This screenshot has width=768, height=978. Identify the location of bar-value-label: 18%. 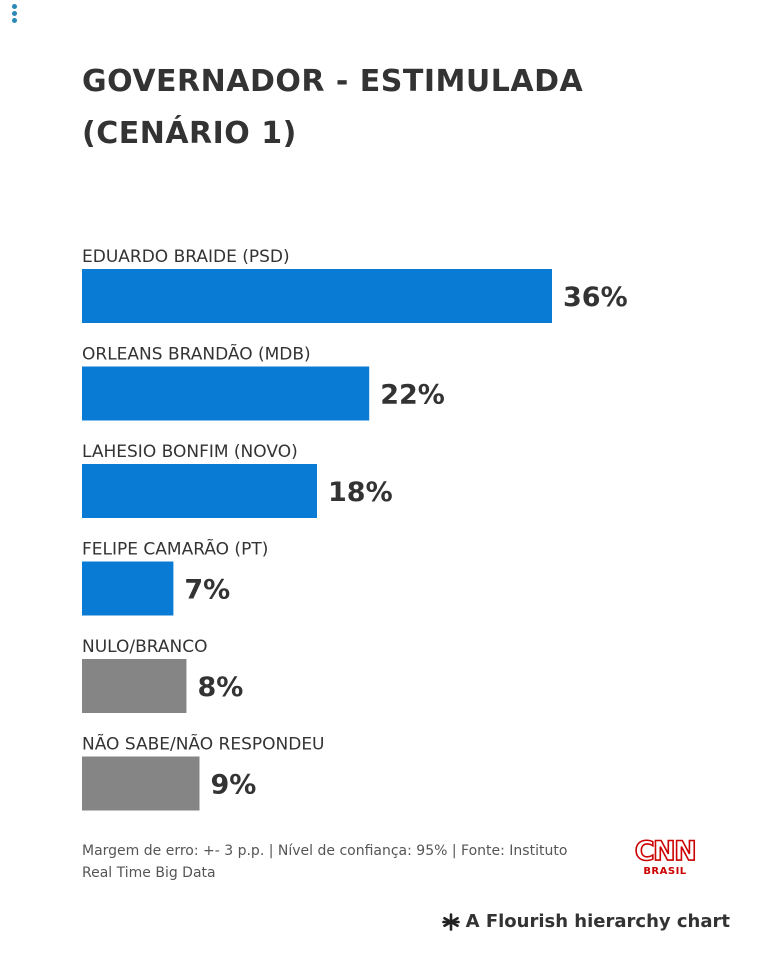
(360, 492).